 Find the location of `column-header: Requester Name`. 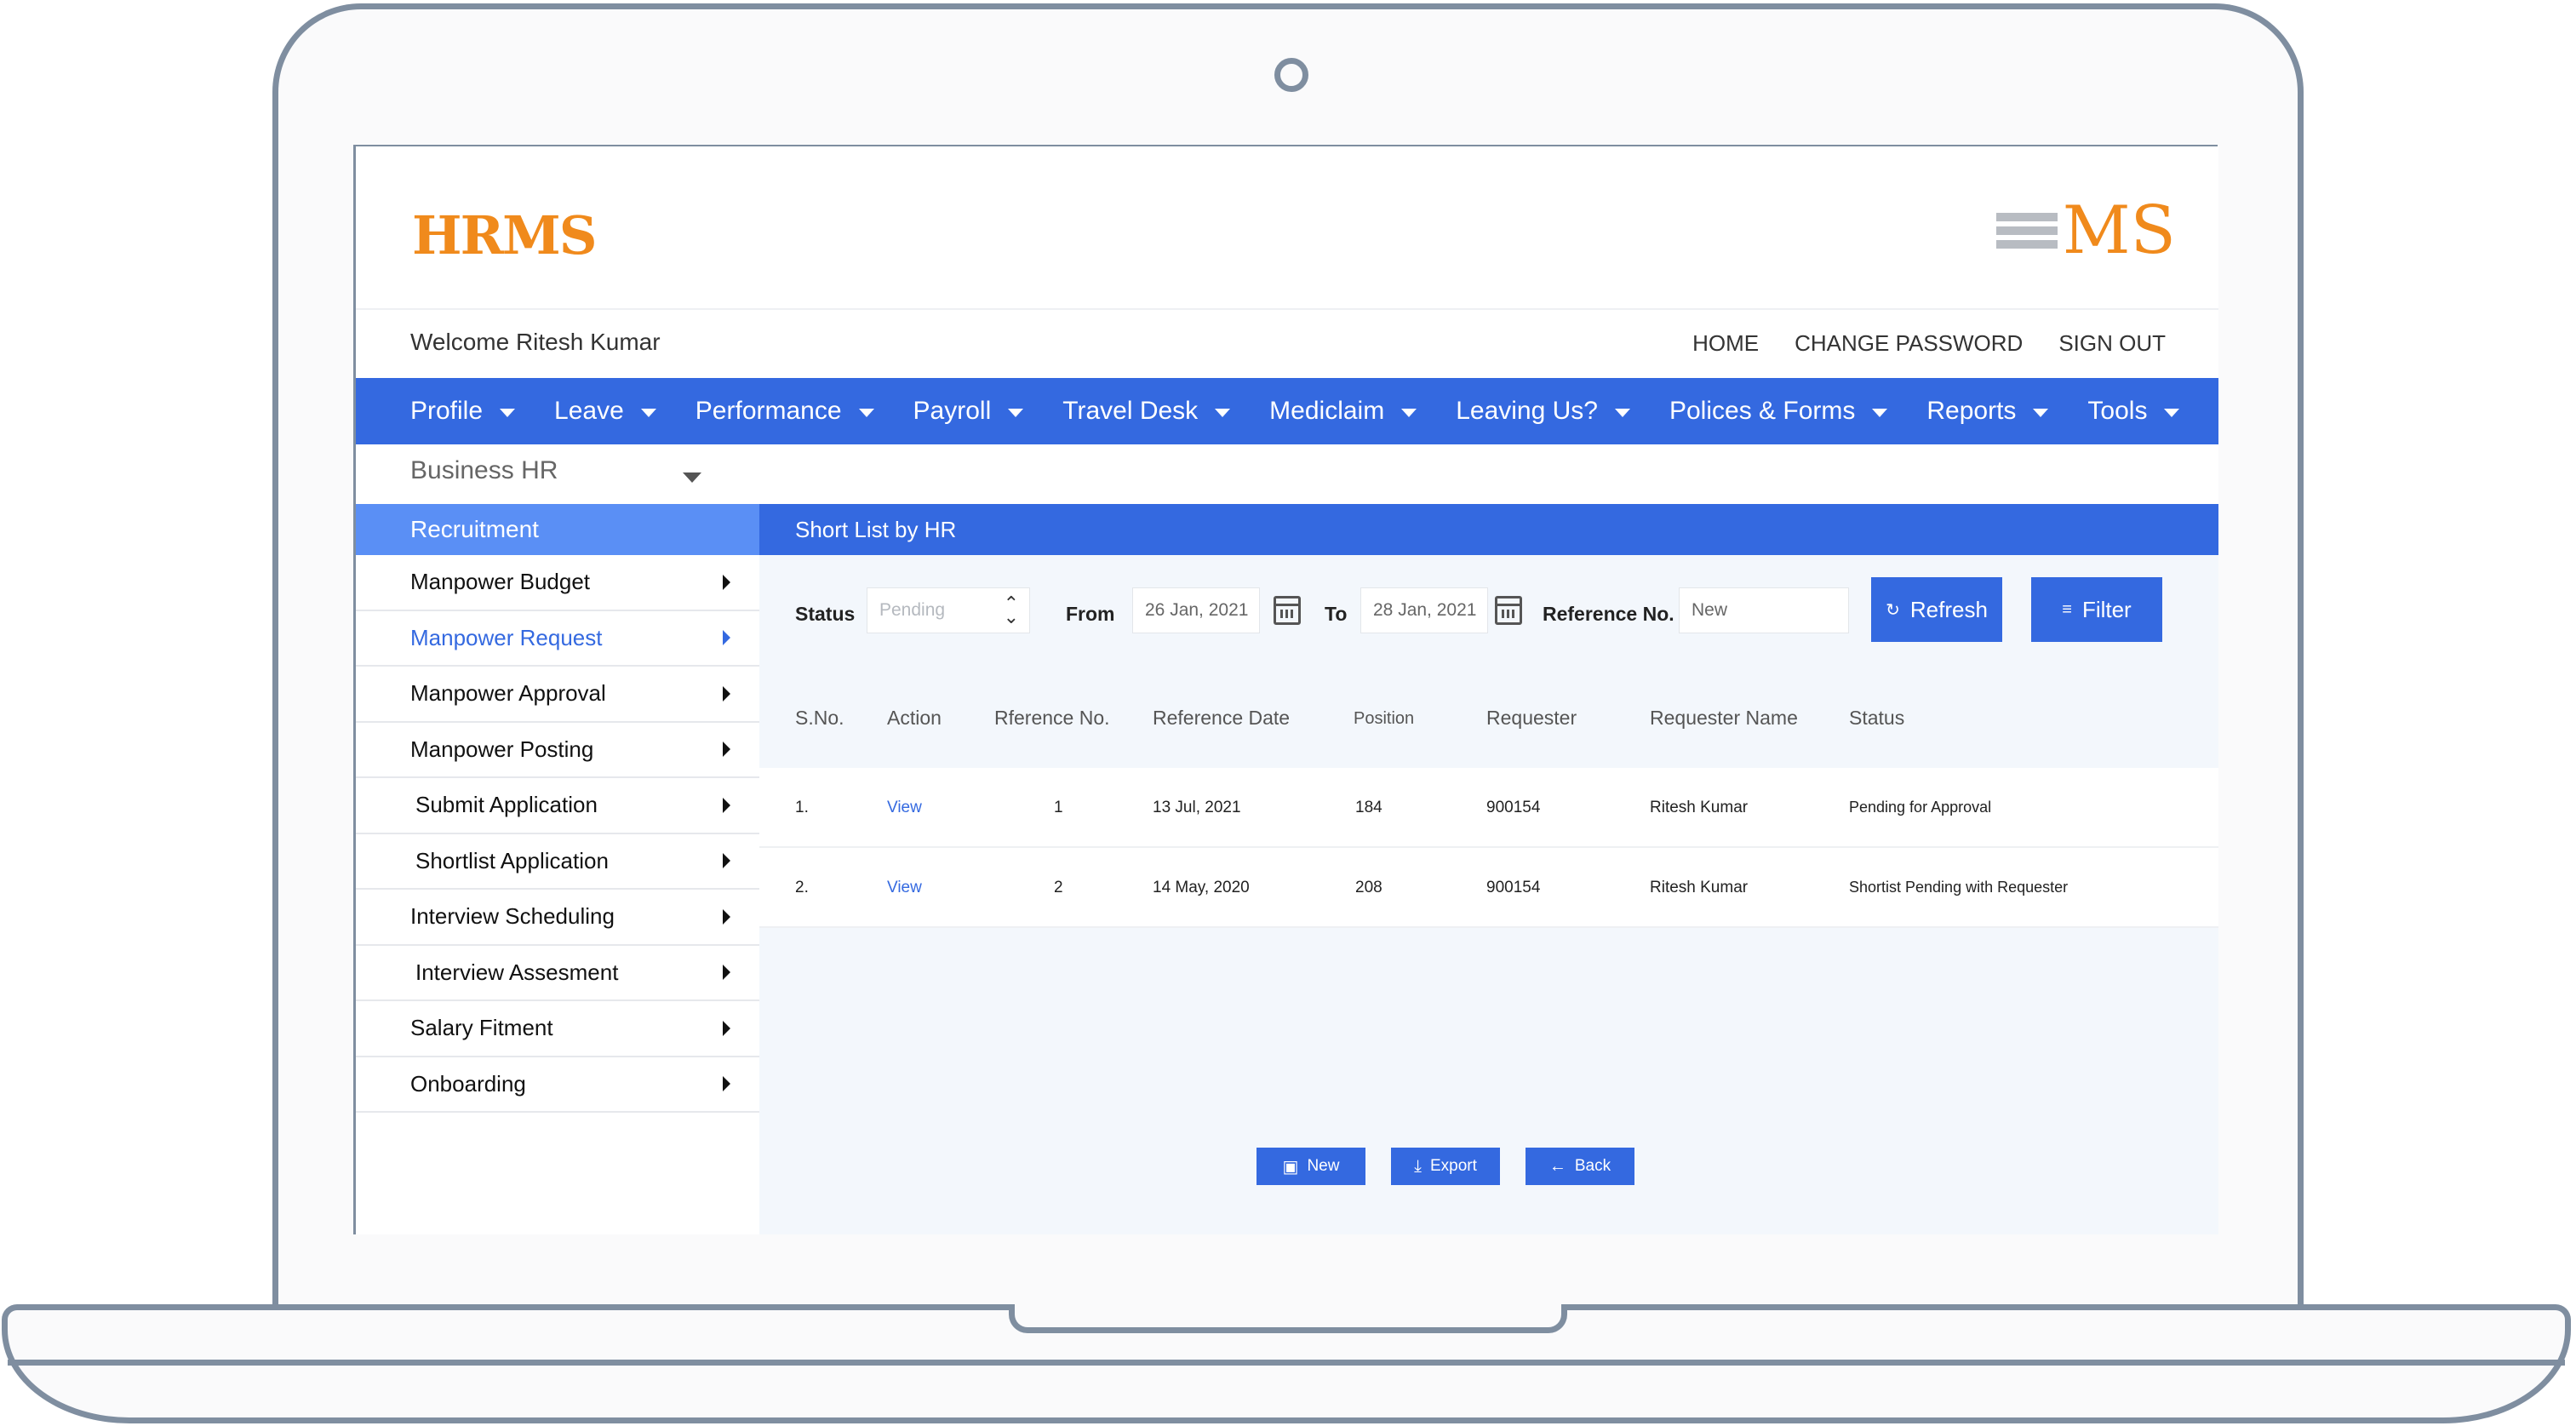

column-header: Requester Name is located at coordinates (1724, 718).